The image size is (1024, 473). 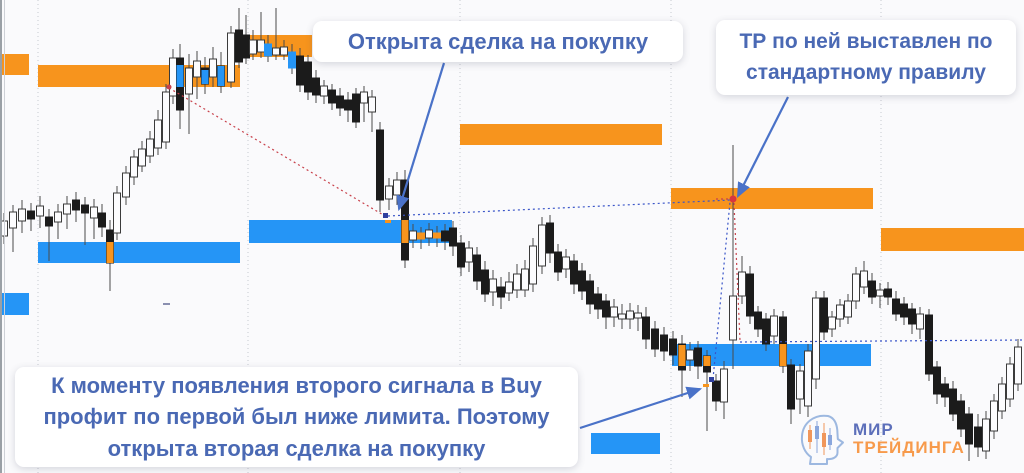 What do you see at coordinates (625, 443) in the screenshot?
I see `demand-zone-bottom` at bounding box center [625, 443].